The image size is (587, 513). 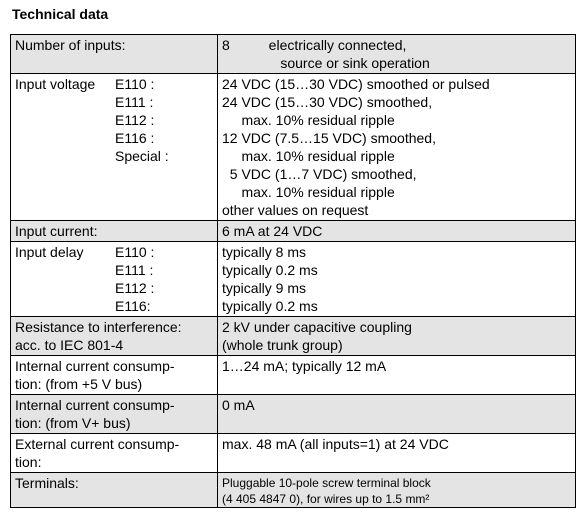 What do you see at coordinates (114, 453) in the screenshot?
I see `row-label: External current consump- tion:` at bounding box center [114, 453].